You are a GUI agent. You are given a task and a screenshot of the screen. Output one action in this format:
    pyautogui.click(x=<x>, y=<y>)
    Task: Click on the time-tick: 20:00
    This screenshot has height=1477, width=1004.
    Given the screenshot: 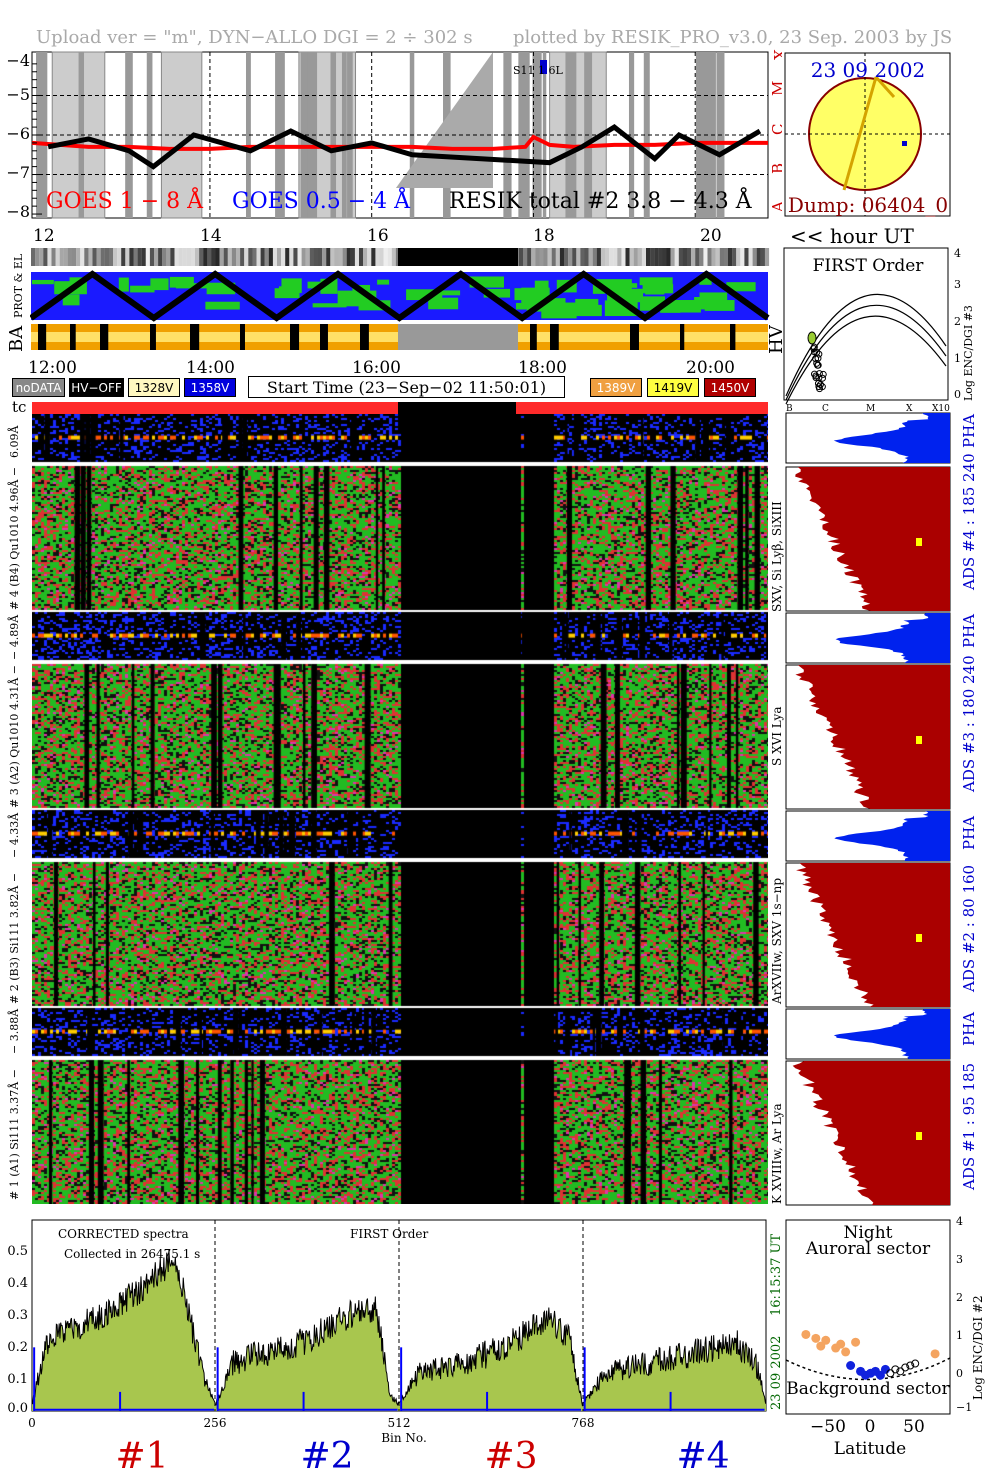 What is the action you would take?
    pyautogui.click(x=710, y=368)
    